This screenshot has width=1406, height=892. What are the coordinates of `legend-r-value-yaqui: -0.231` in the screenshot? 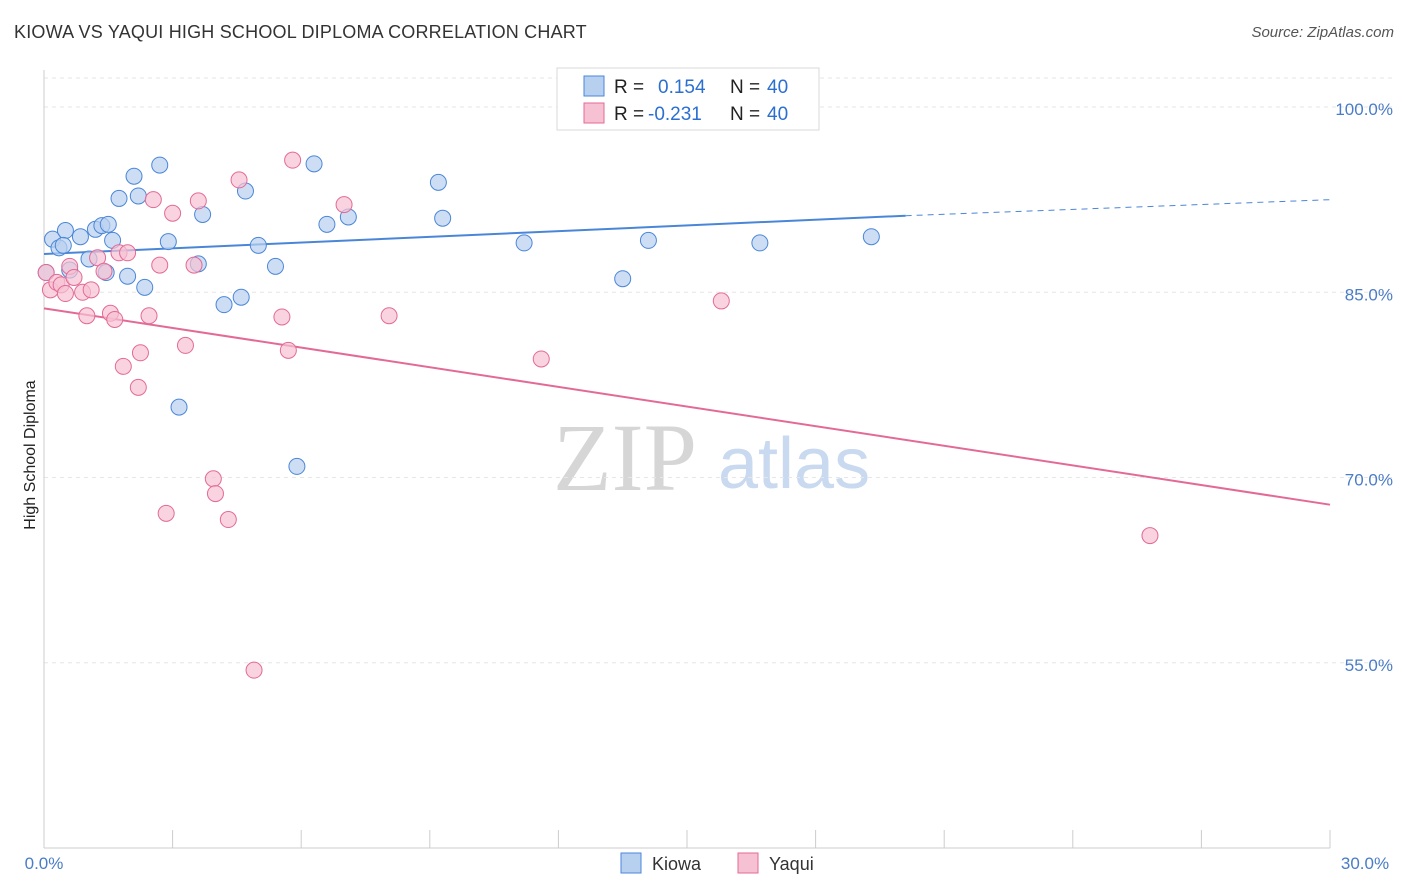 It's located at (675, 114).